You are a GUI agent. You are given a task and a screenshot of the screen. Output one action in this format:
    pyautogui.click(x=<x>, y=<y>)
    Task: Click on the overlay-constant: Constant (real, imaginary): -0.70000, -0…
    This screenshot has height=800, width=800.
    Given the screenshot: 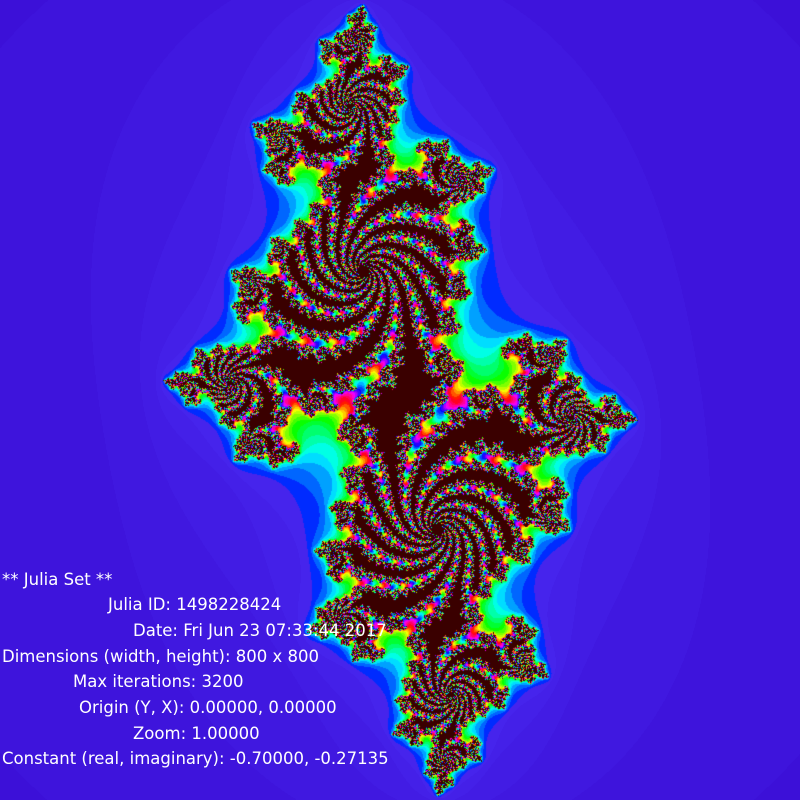 What is the action you would take?
    pyautogui.click(x=195, y=758)
    